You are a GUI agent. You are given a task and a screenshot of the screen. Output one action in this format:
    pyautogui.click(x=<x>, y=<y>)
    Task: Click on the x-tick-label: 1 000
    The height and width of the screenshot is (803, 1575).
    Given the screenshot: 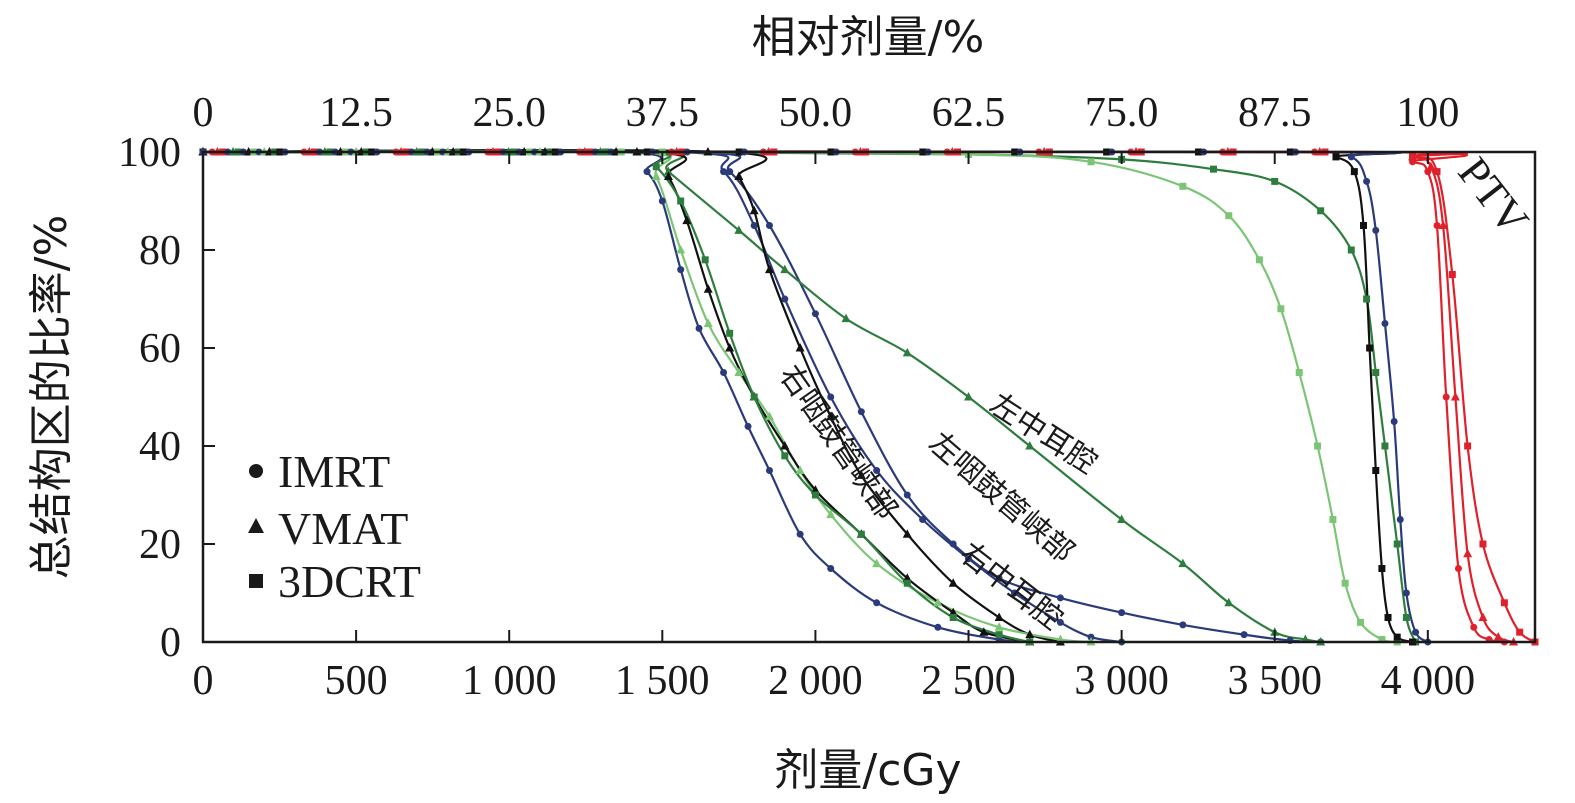 What is the action you would take?
    pyautogui.click(x=509, y=681)
    